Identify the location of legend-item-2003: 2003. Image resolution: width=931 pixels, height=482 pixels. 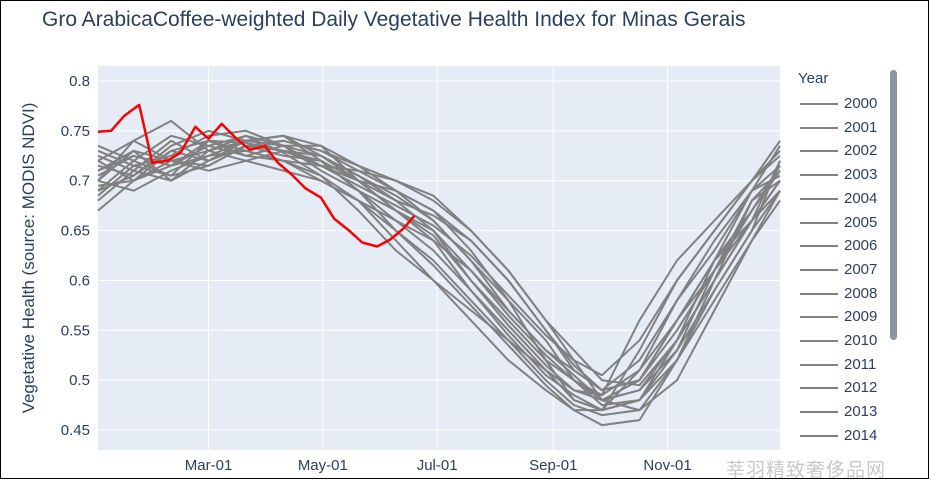
(850, 175).